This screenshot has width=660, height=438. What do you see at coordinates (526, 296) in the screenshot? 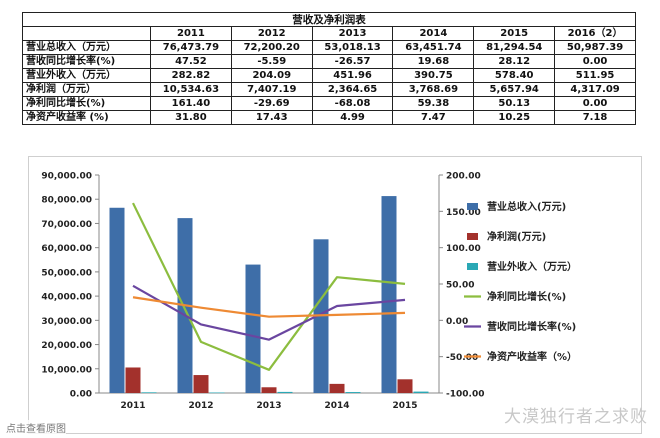
I see `legend-label: 净利同比增长(%)` at bounding box center [526, 296].